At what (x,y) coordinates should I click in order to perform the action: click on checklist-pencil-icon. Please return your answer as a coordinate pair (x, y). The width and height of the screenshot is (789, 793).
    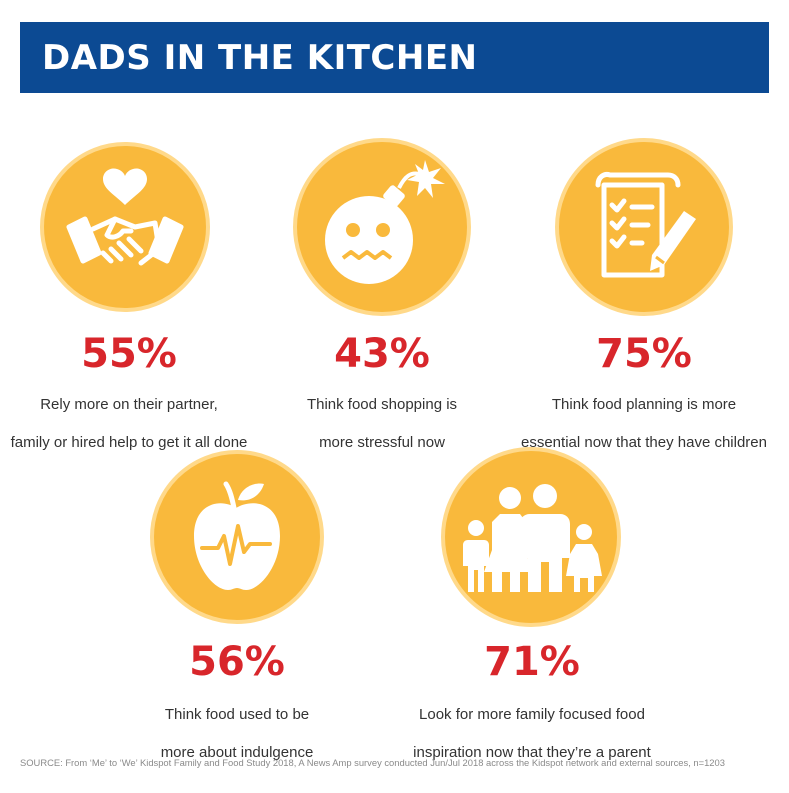
    Looking at the image, I should click on (645, 225).